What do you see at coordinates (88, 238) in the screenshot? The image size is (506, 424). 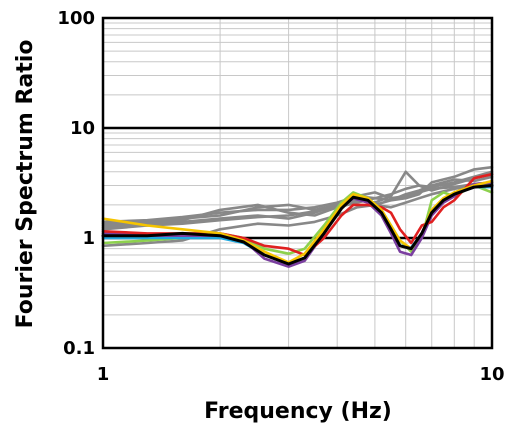 I see `y-tick-label: 1` at bounding box center [88, 238].